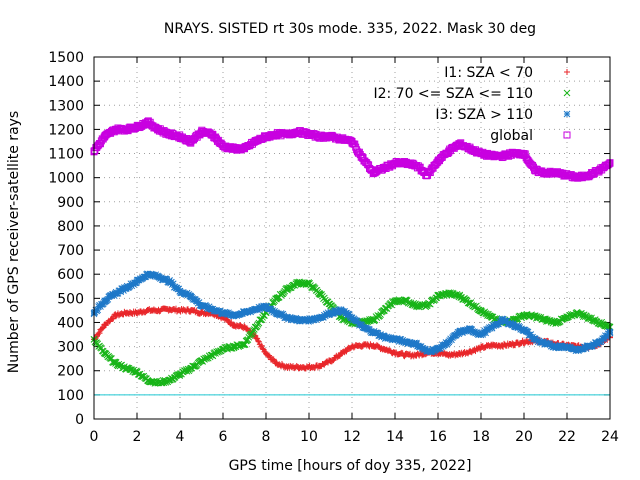 This screenshot has width=640, height=480. What do you see at coordinates (352, 437) in the screenshot?
I see `x-tick-label: 12` at bounding box center [352, 437].